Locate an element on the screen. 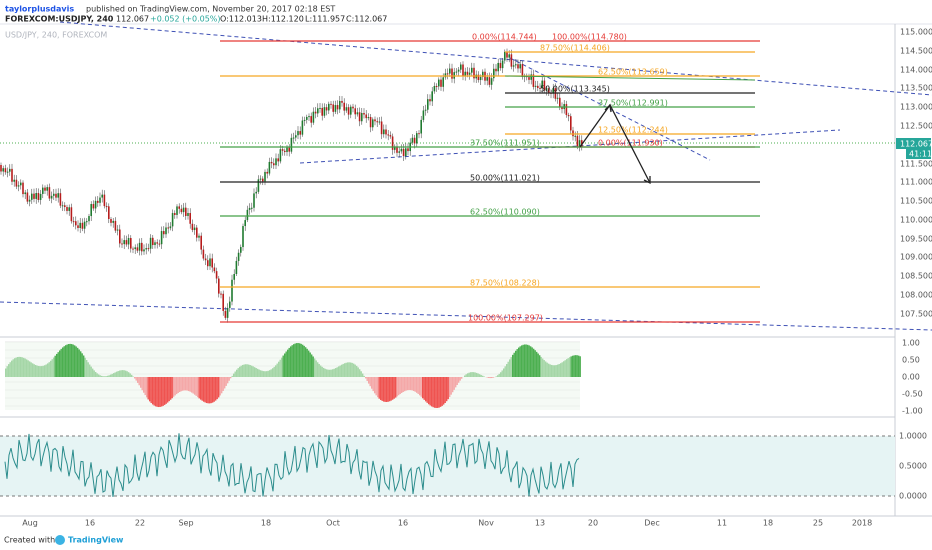  time-axis-label: Dec is located at coordinates (651, 523).